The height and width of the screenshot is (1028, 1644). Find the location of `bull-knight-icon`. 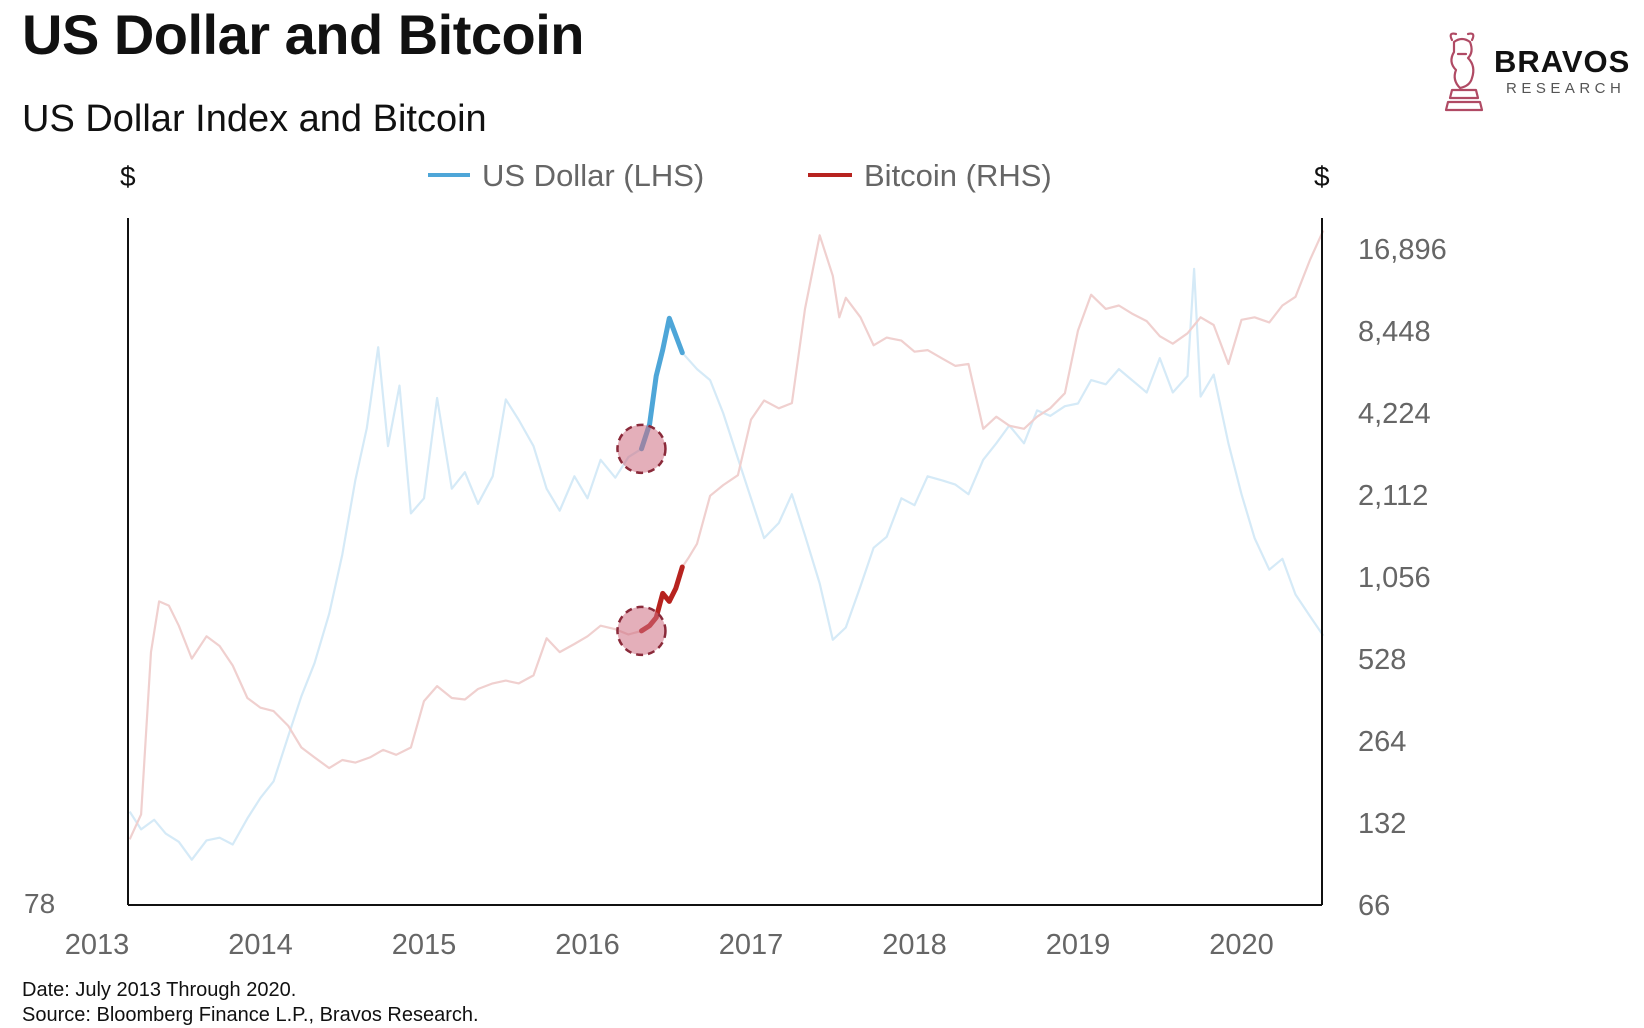

bull-knight-icon is located at coordinates (1464, 72).